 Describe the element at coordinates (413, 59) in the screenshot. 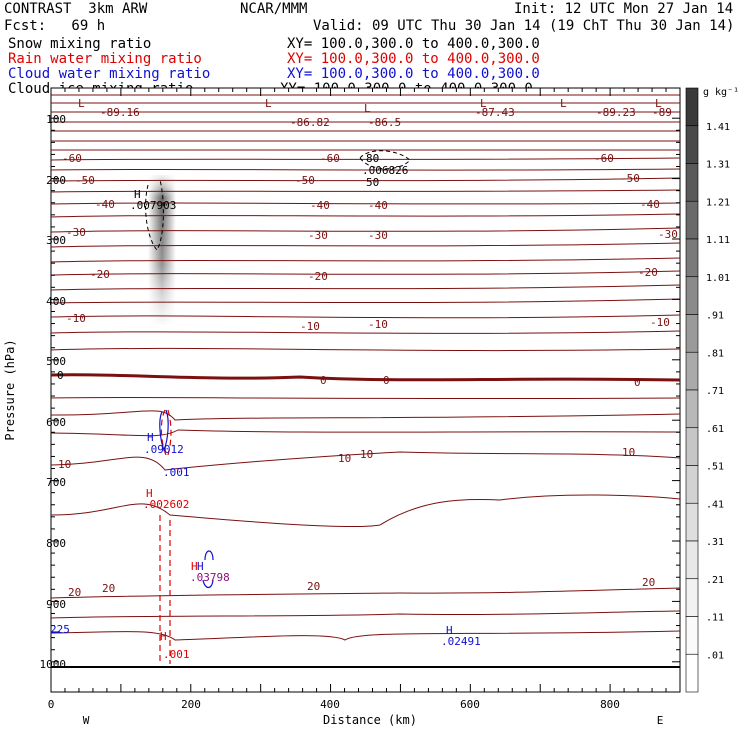

I see `field-xy-rain: XY= 100.0,300.0 to 400.0,300.0` at that location.